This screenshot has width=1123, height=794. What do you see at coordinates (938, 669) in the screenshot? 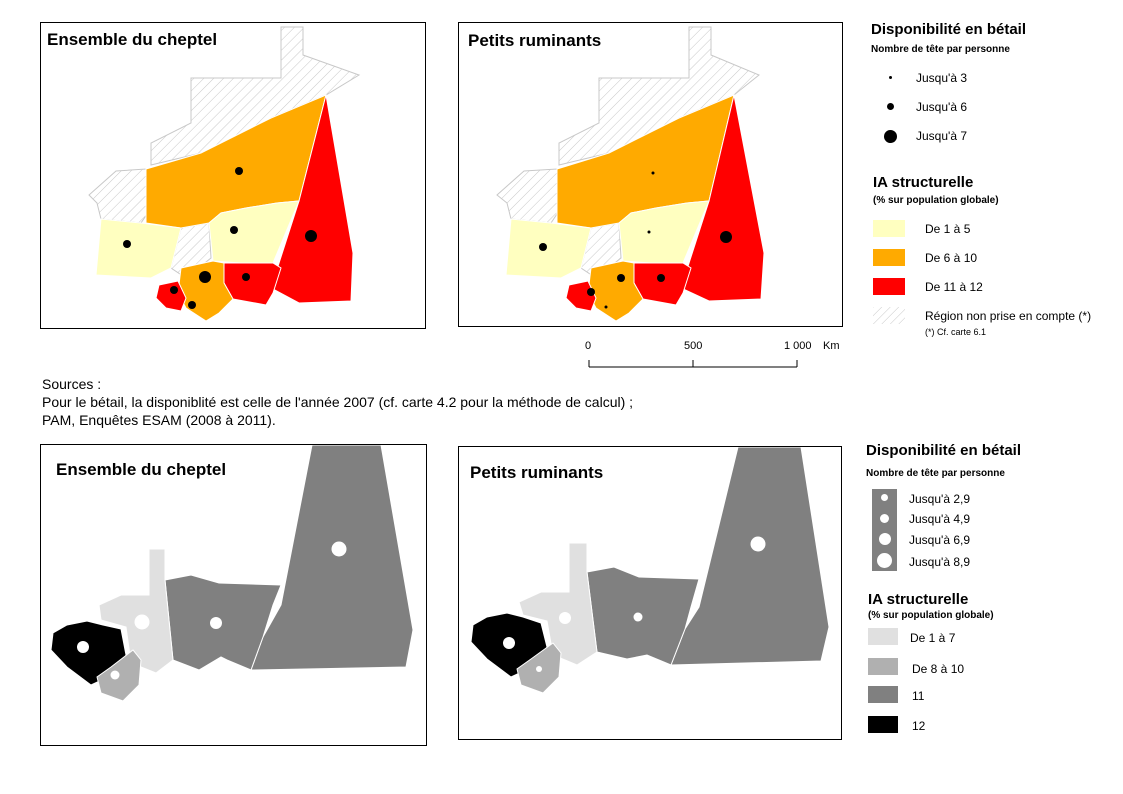
I see `bottom-class-2: De 8 à 10` at bounding box center [938, 669].